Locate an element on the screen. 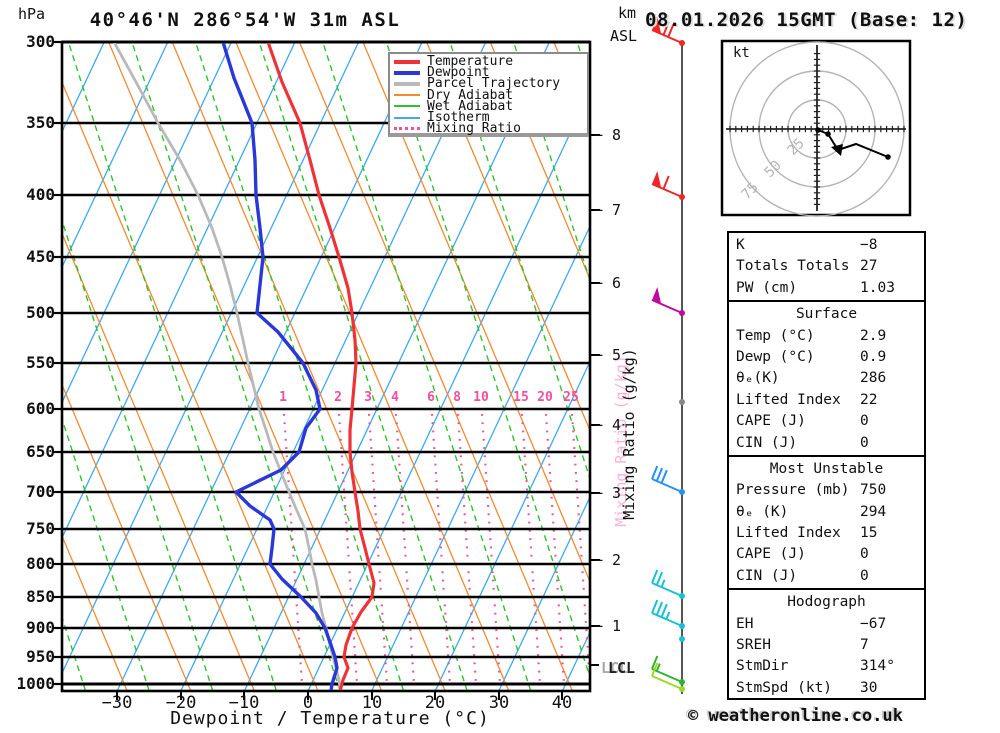 This screenshot has width=1000, height=733. legend-swatch-dewpoint is located at coordinates (407, 72).